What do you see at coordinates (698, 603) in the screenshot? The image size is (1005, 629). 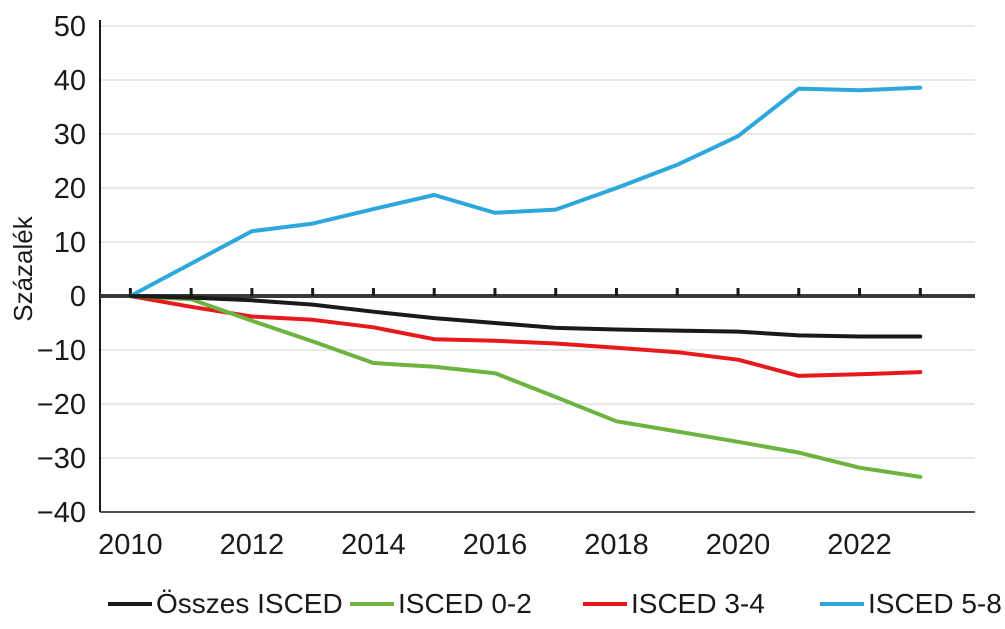 I see `legend-label: ISCED 3-4` at bounding box center [698, 603].